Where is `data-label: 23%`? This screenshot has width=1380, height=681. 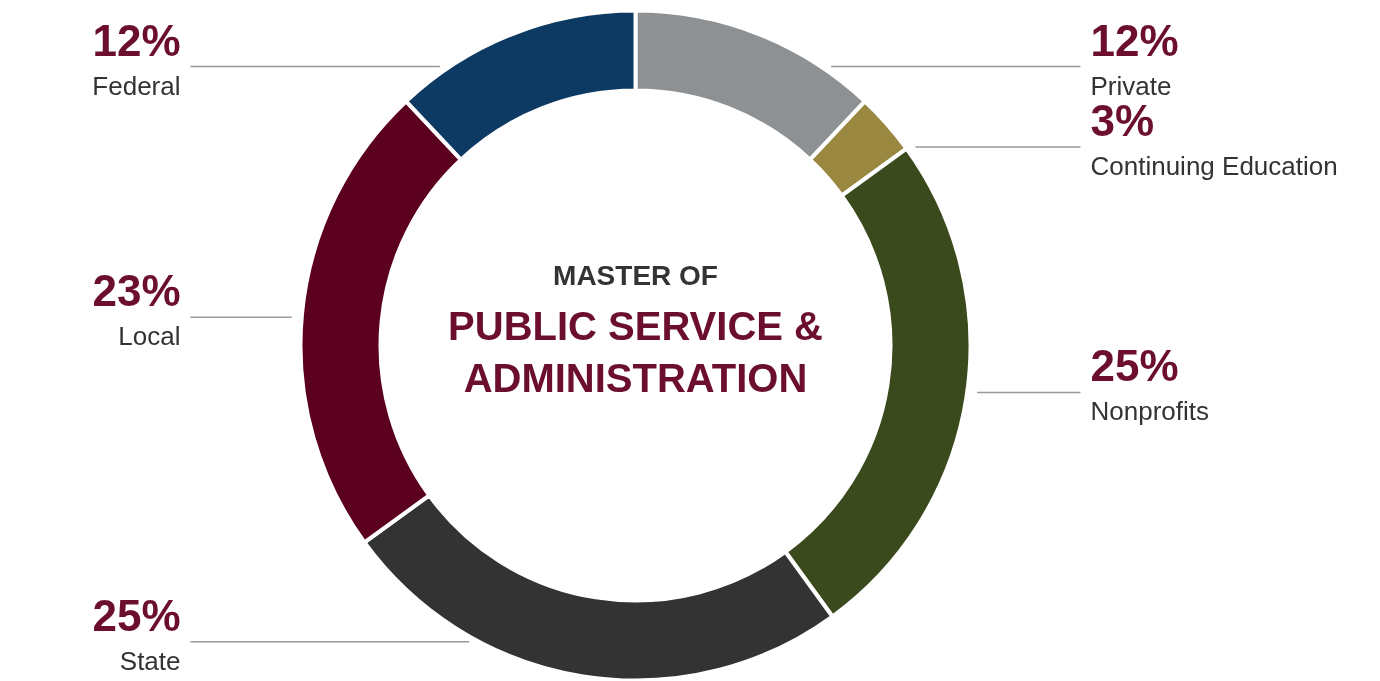 data-label: 23% is located at coordinates (136, 291).